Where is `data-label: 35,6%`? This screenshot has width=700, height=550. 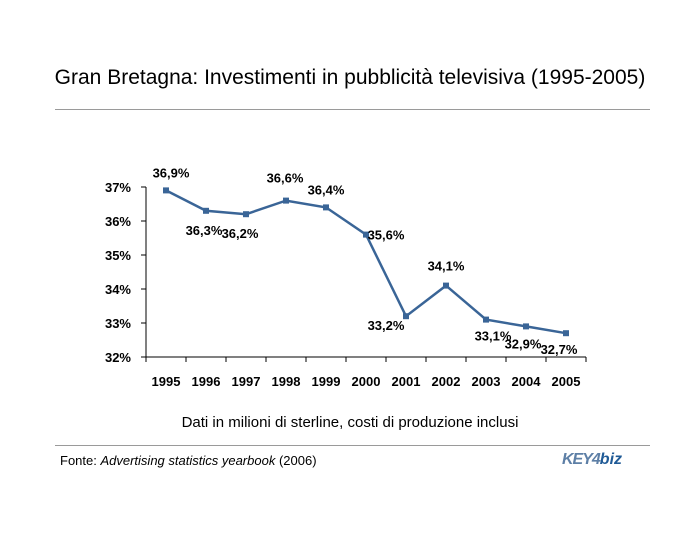 data-label: 35,6% is located at coordinates (386, 235).